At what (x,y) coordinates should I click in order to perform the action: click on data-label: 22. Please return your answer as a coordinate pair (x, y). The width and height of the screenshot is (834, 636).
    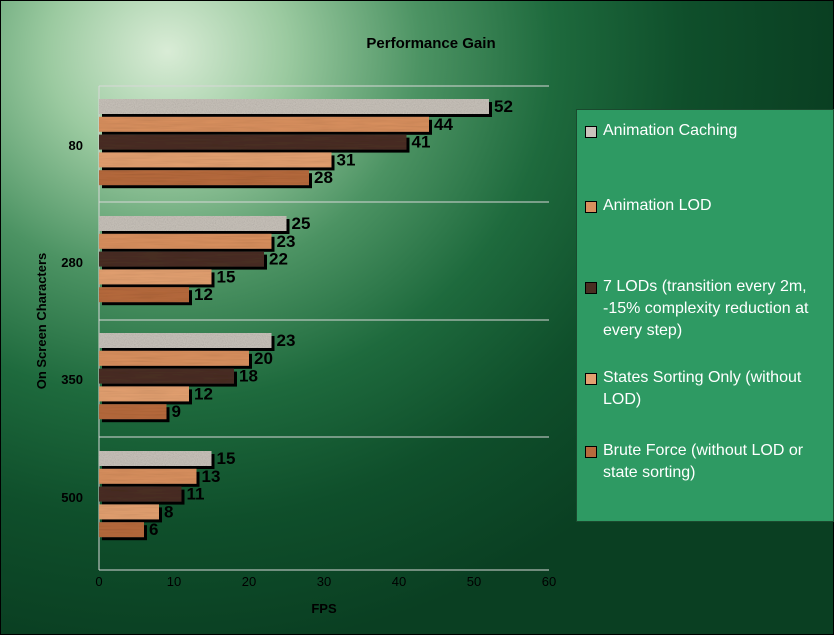
    Looking at the image, I should click on (278, 259).